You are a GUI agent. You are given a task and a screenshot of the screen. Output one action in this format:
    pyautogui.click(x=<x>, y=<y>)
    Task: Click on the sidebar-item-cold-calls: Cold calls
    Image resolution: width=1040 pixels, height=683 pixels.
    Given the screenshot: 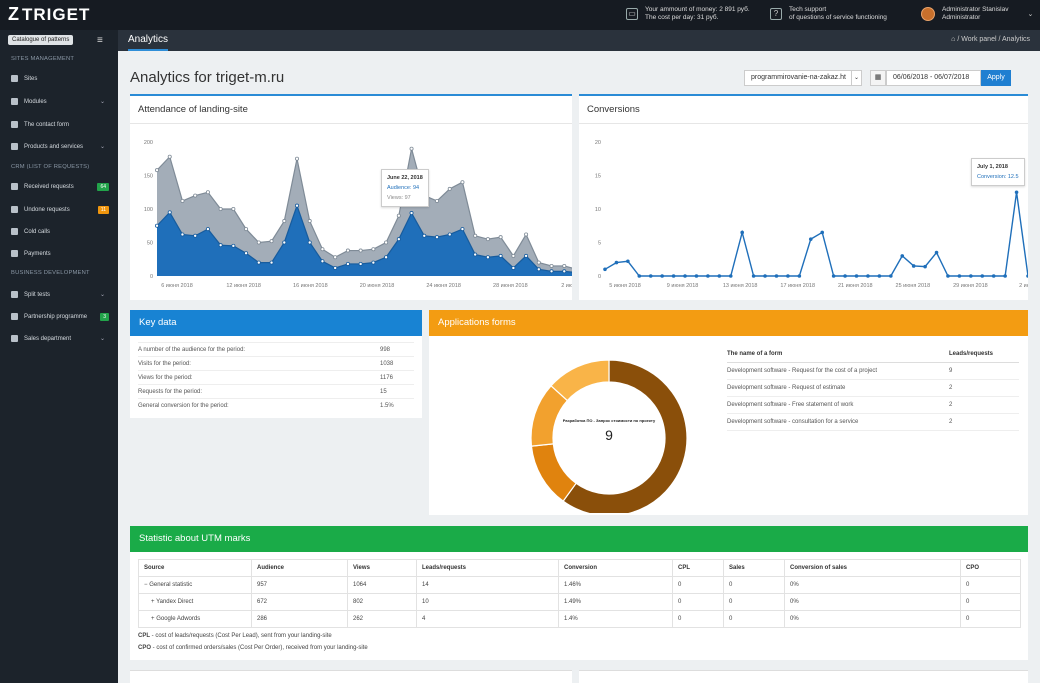 What is the action you would take?
    pyautogui.click(x=61, y=231)
    